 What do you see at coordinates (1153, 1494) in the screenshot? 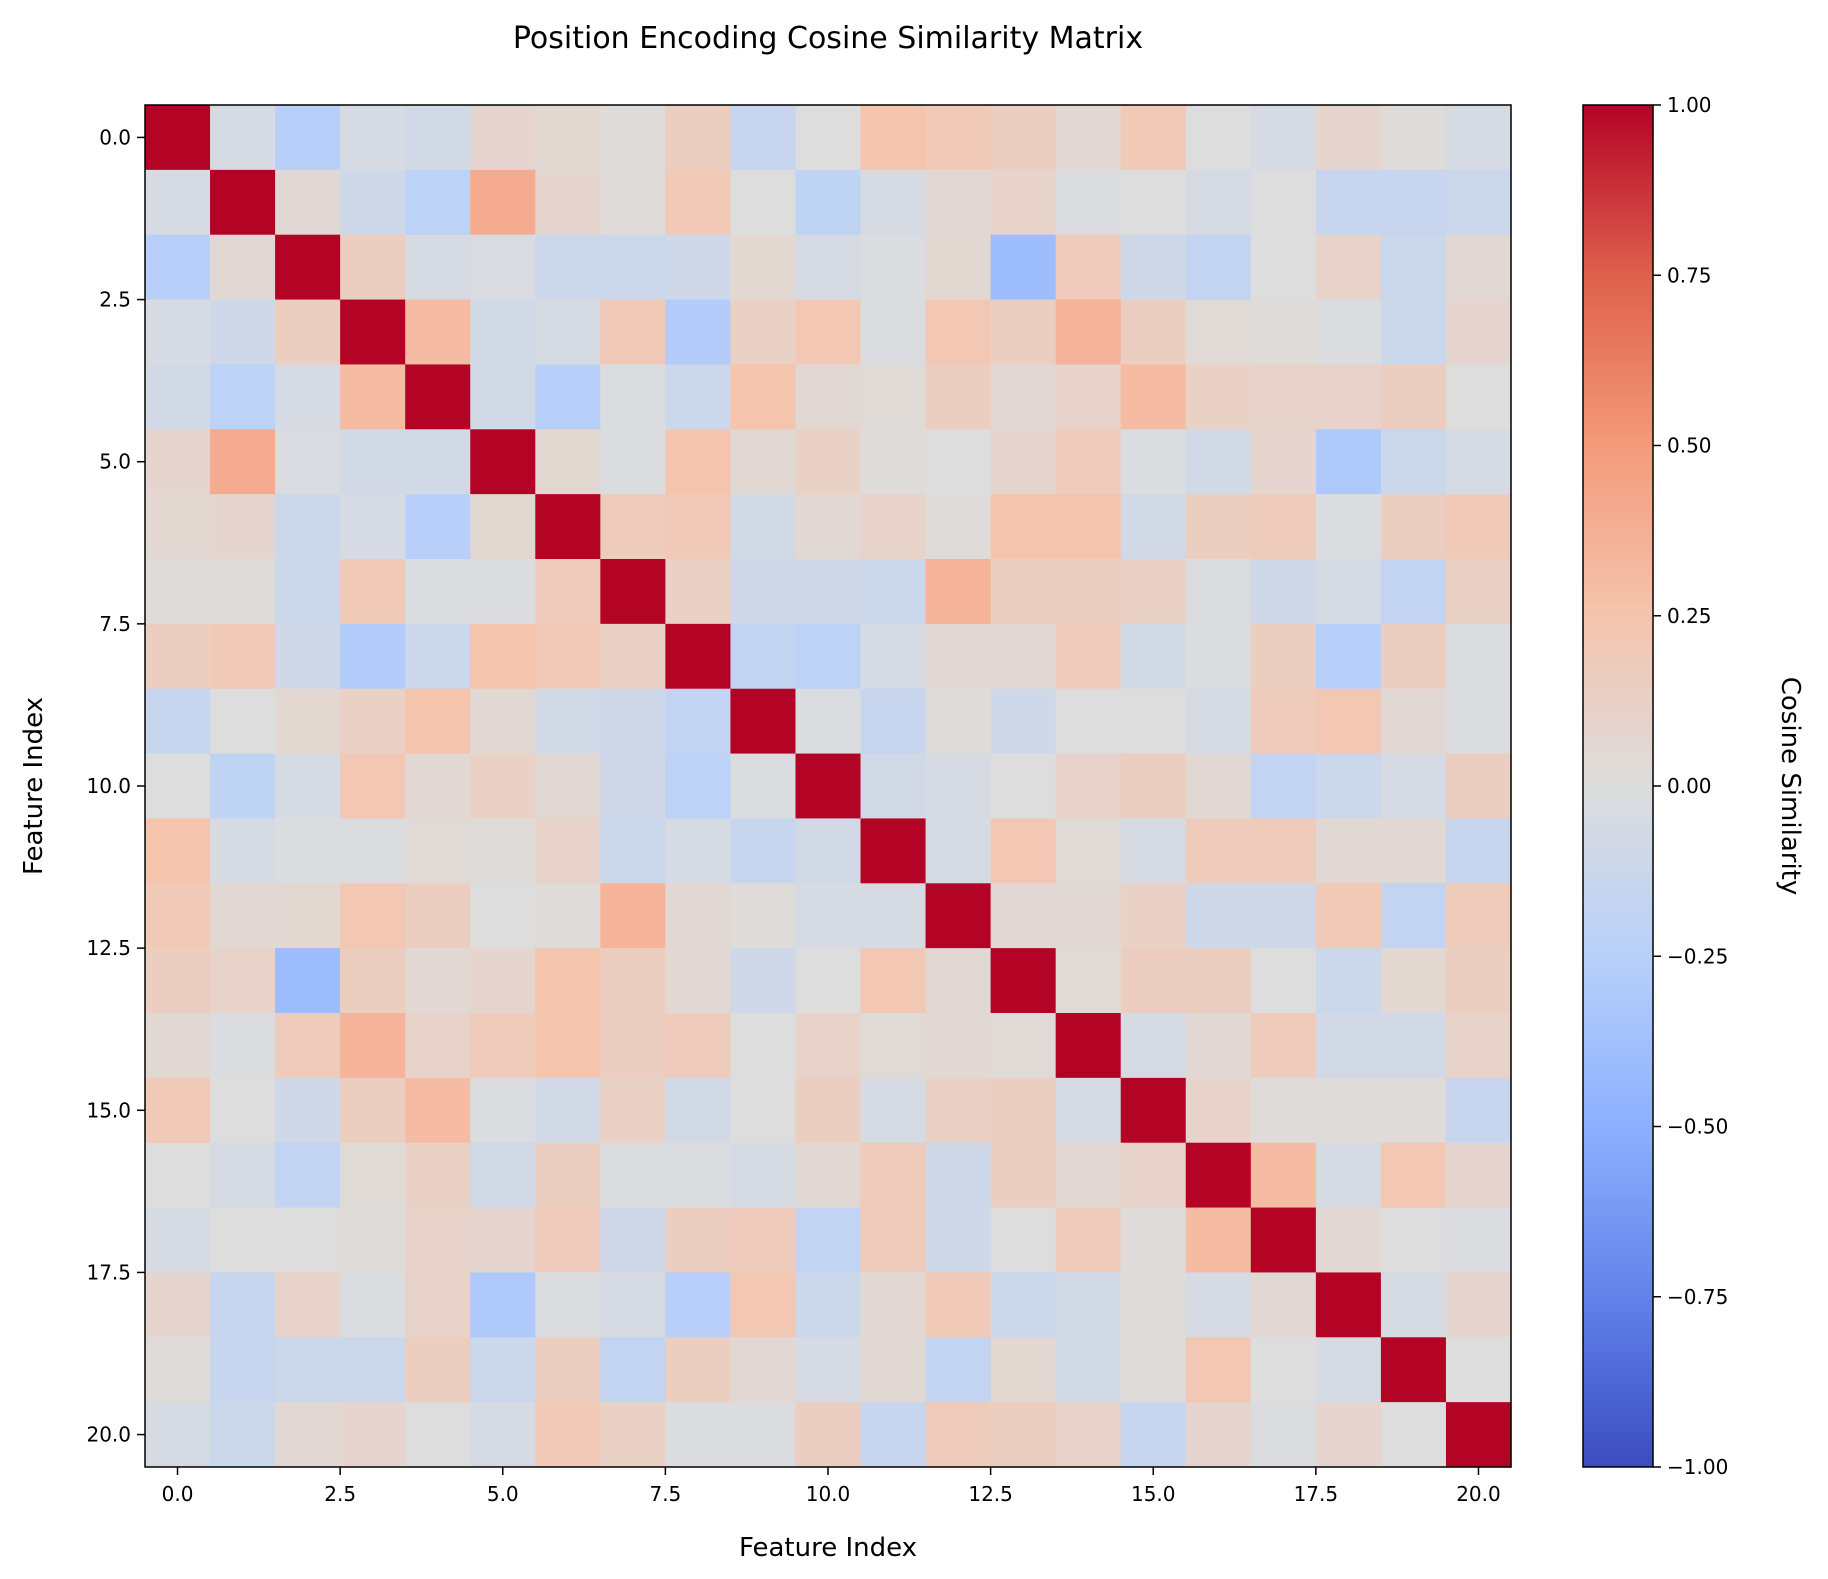
I see `x-tick-label: 15.0` at bounding box center [1153, 1494].